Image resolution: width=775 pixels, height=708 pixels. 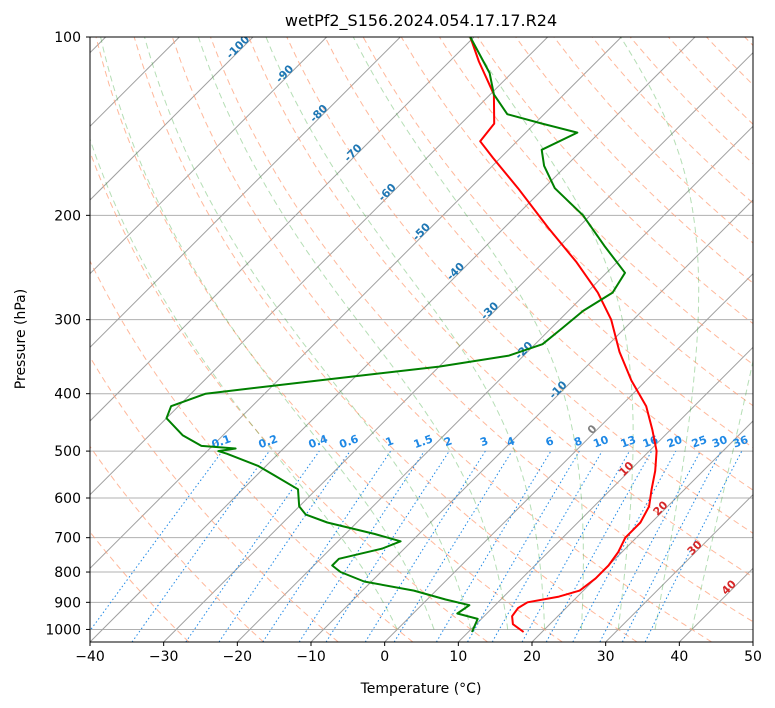 I want to click on mixing-ratio-label: 13, so click(x=628, y=441).